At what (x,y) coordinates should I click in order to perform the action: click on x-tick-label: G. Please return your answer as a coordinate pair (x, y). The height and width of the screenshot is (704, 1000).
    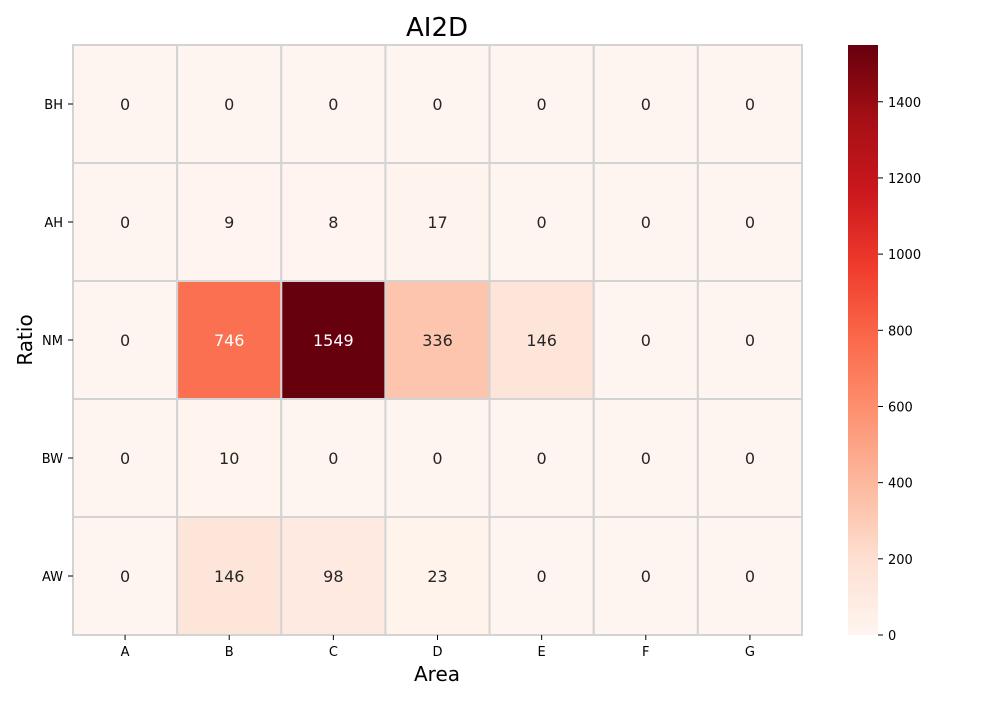
    Looking at the image, I should click on (750, 652).